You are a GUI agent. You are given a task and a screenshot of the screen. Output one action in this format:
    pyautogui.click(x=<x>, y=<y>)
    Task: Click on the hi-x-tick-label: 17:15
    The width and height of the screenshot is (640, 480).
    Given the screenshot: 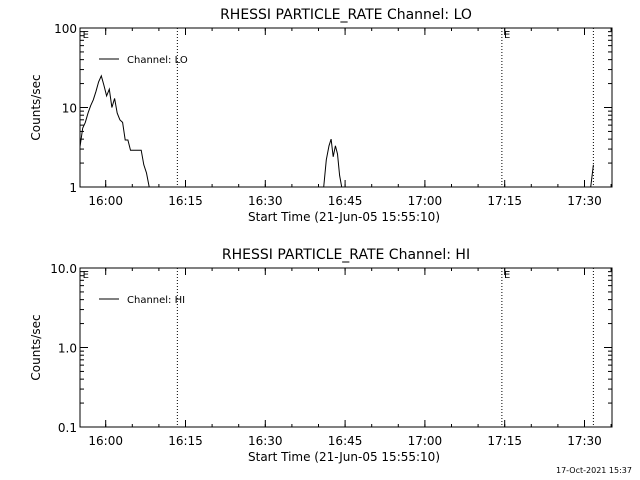 What is the action you would take?
    pyautogui.click(x=504, y=441)
    